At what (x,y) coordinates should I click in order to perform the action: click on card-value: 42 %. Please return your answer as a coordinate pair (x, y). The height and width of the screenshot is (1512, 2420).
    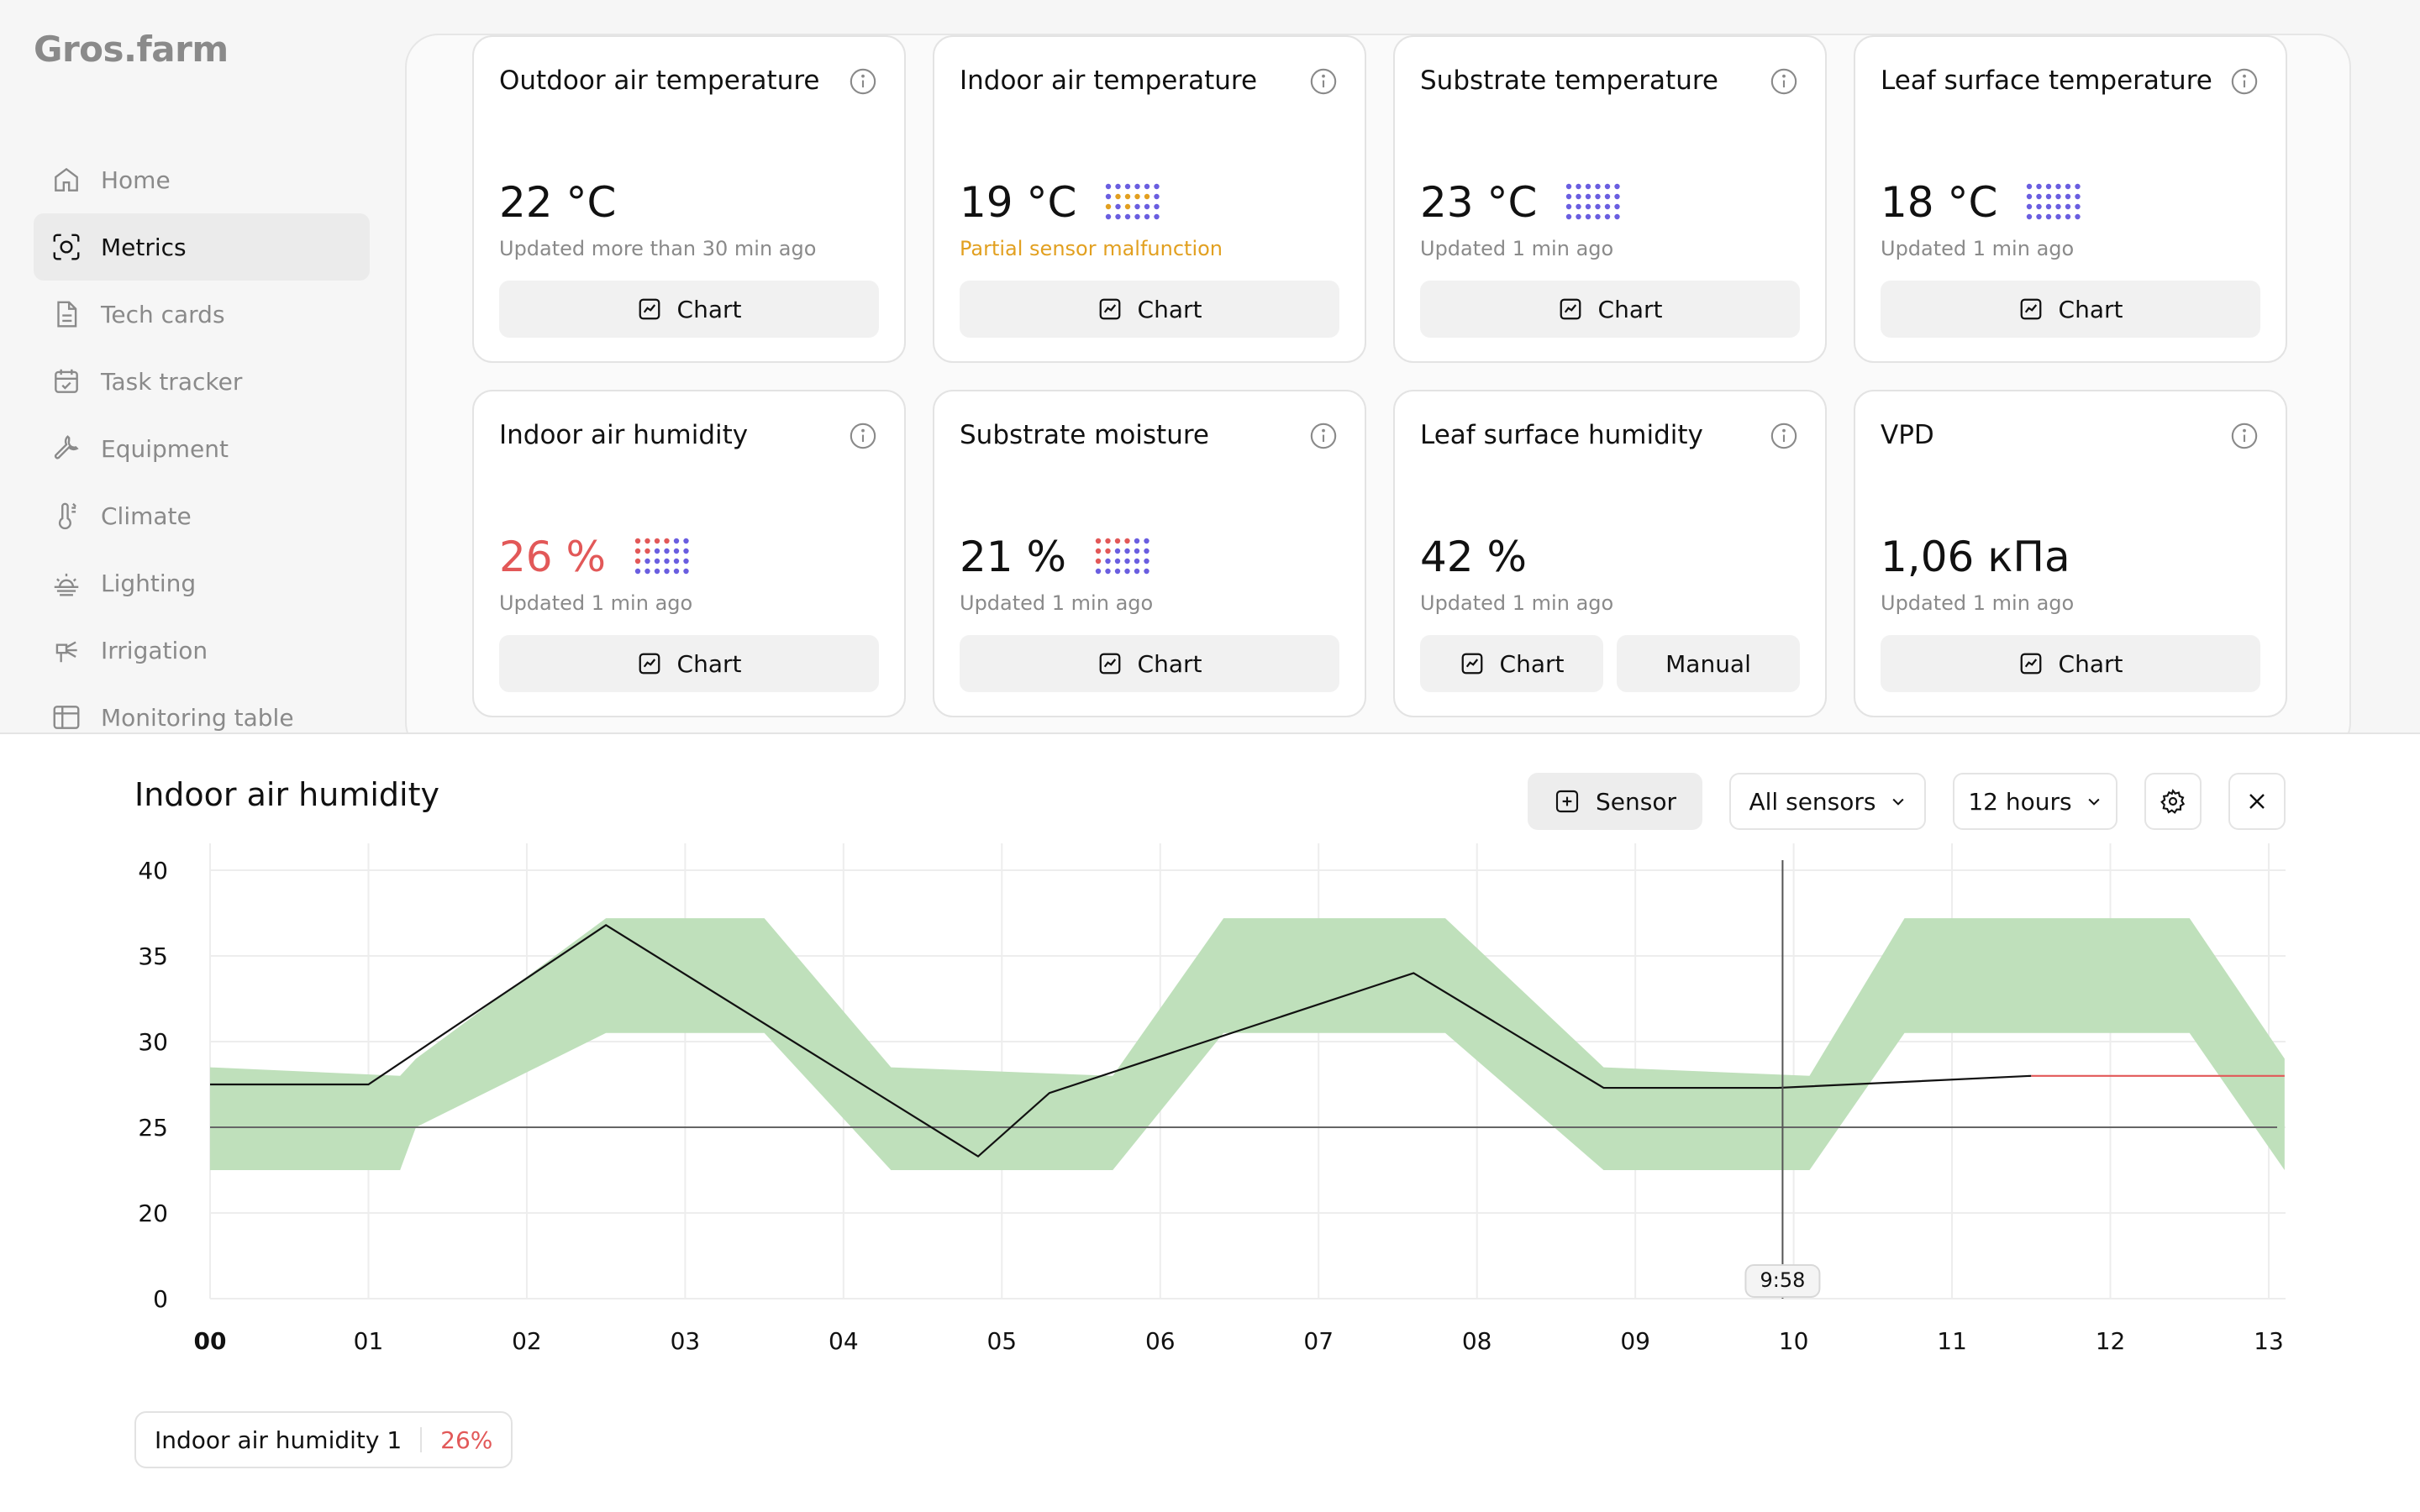
    Looking at the image, I should click on (1473, 557).